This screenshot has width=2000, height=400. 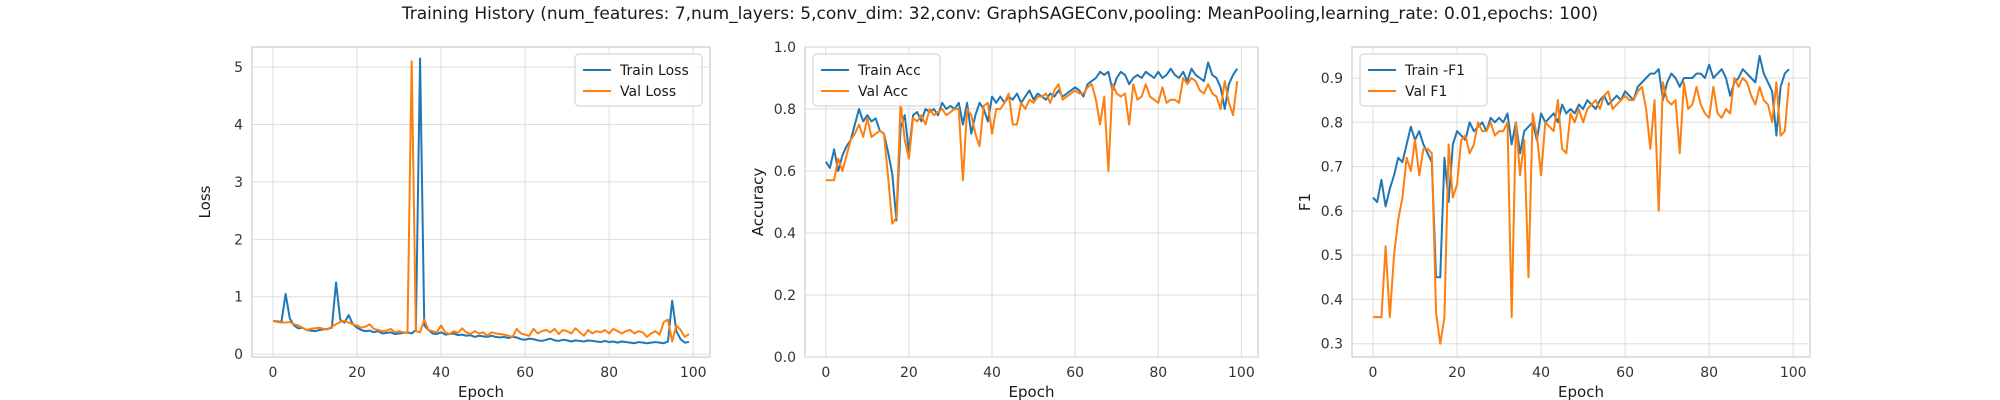 What do you see at coordinates (1032, 391) in the screenshot?
I see `acc-x-axis-label: Epoch` at bounding box center [1032, 391].